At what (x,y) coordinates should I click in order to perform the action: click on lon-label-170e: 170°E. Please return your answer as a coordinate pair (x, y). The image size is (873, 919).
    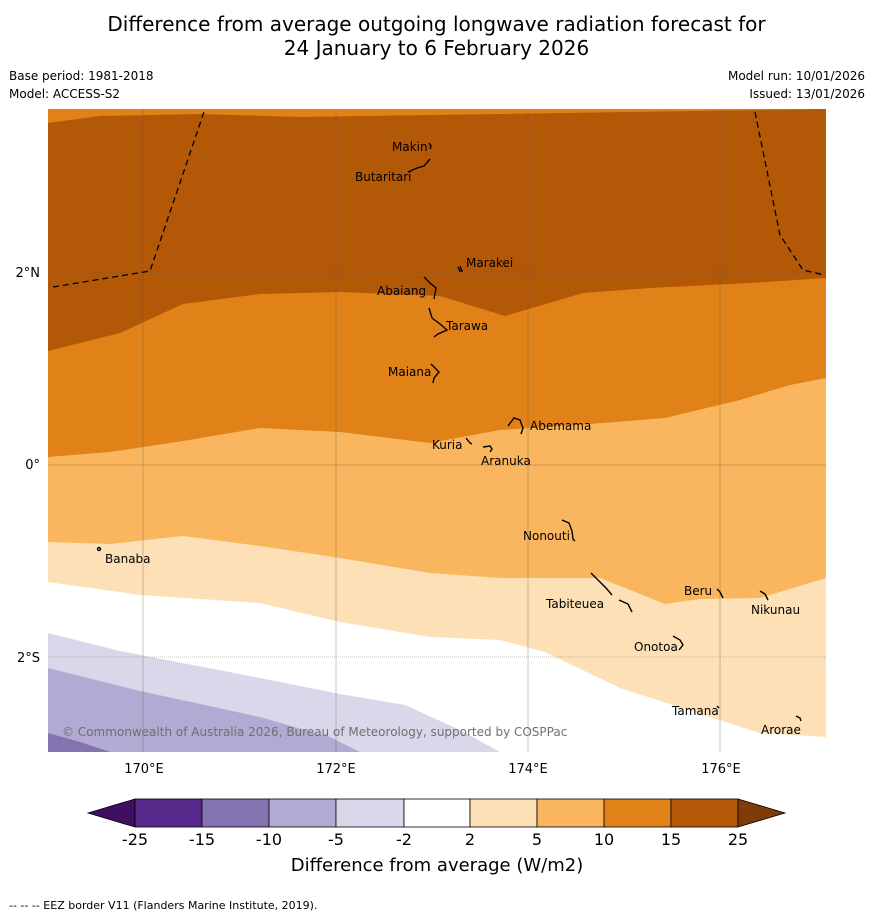
    Looking at the image, I should click on (144, 769).